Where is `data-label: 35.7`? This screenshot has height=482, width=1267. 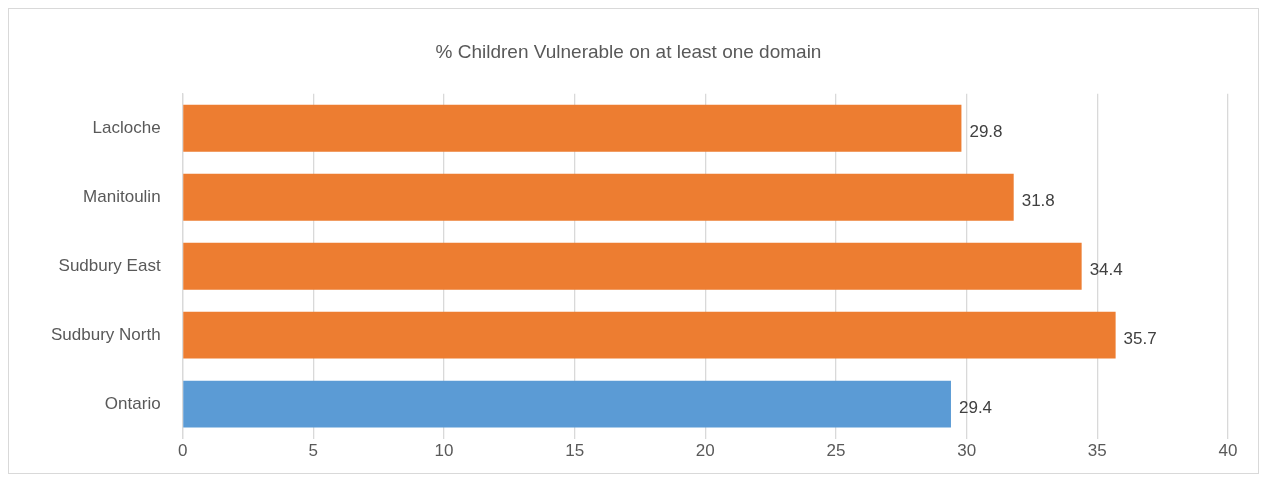 data-label: 35.7 is located at coordinates (1140, 338).